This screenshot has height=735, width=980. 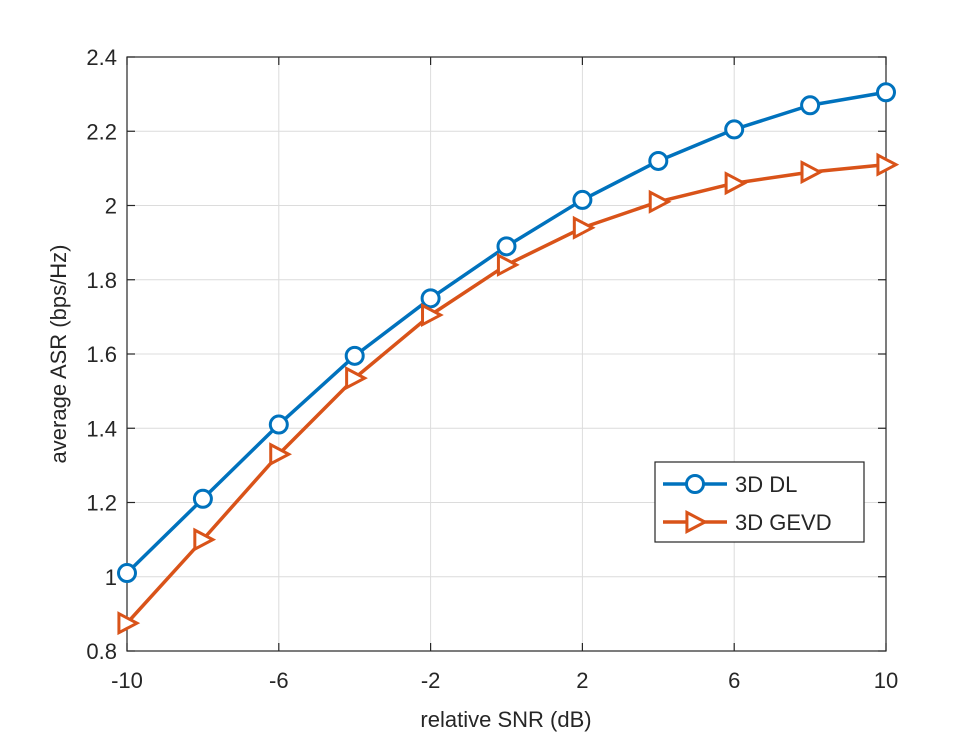 What do you see at coordinates (766, 484) in the screenshot?
I see `legend-label: 3D DL` at bounding box center [766, 484].